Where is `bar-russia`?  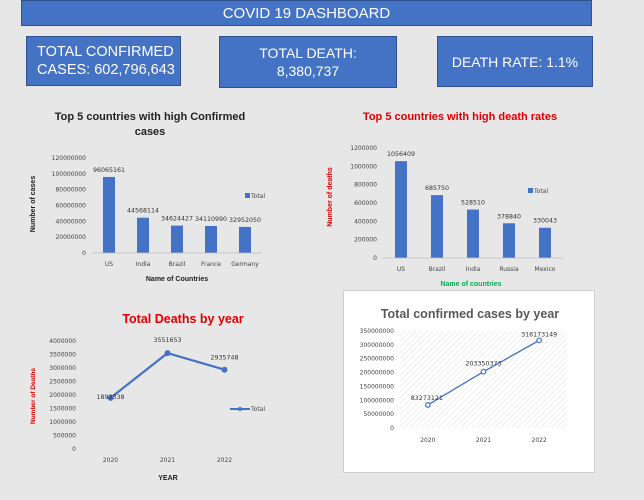 bar-russia is located at coordinates (509, 240).